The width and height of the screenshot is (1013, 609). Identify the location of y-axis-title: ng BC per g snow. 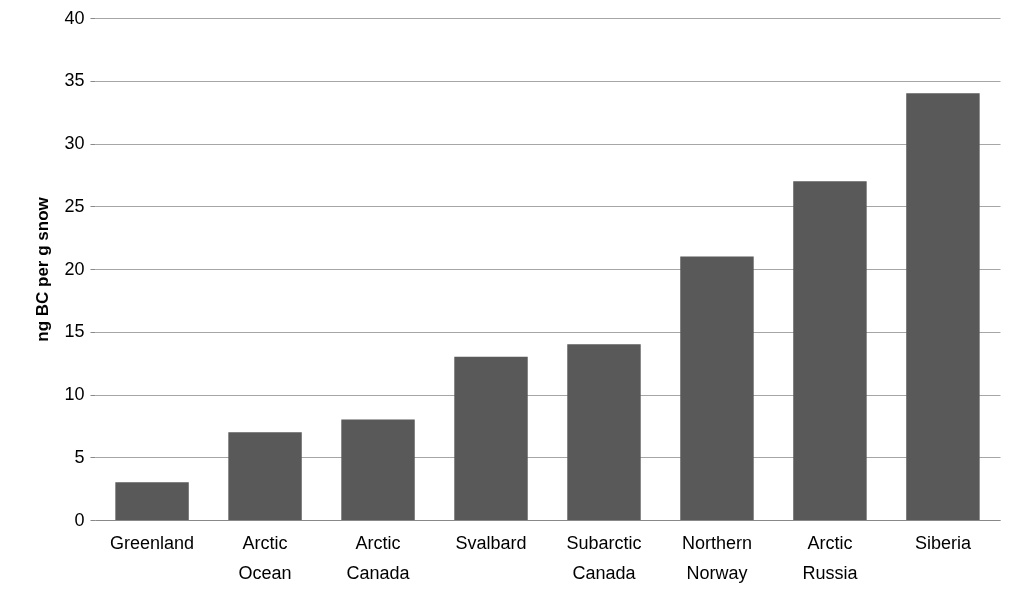
(43, 269).